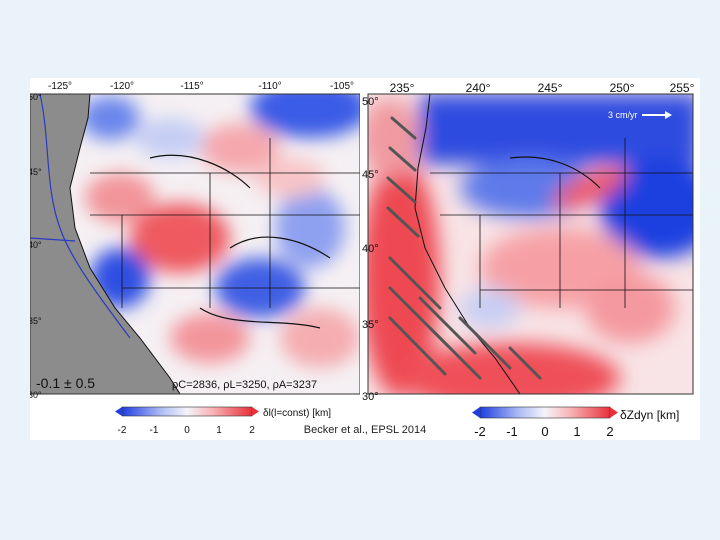 Image resolution: width=720 pixels, height=540 pixels. What do you see at coordinates (668, 115) in the screenshot?
I see `velocity-scale-arrowhead` at bounding box center [668, 115].